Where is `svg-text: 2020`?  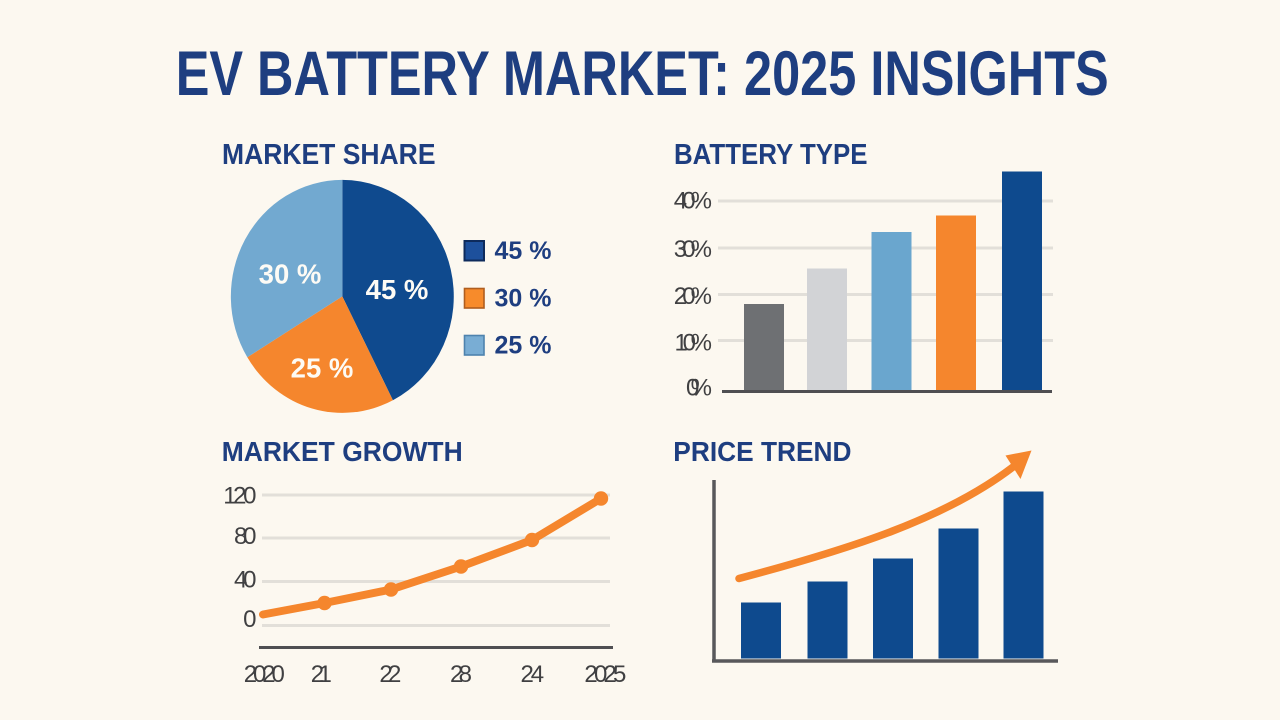 svg-text: 2020 is located at coordinates (264, 674).